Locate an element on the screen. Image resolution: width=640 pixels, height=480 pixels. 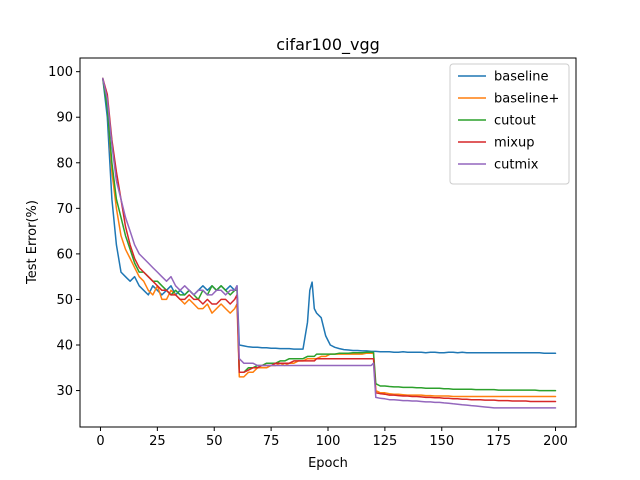
y-tick-label: 70 is located at coordinates (64, 209).